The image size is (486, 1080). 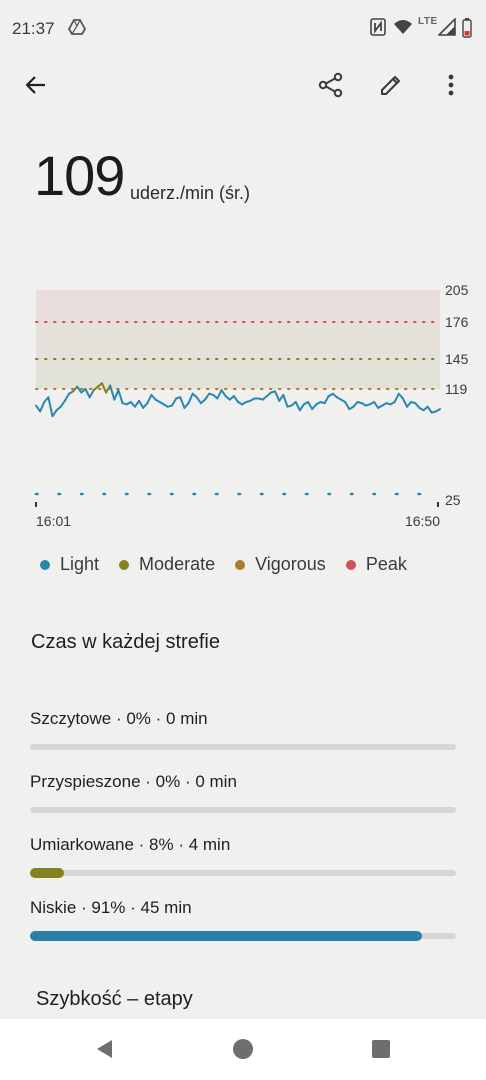 What do you see at coordinates (453, 500) in the screenshot?
I see `y-tick-label-25: 25` at bounding box center [453, 500].